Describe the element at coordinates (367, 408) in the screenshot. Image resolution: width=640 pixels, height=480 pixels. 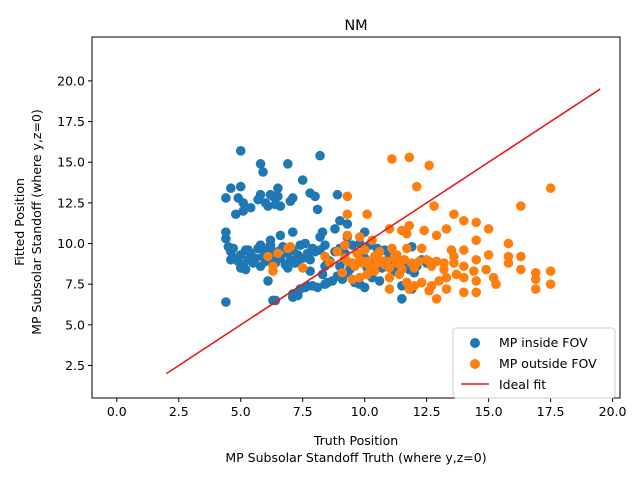
I see `x-axis-ticks: 0.0 2.5 5.0 7.5 10.0 12.5 15.0 17.5 20.0` at that location.